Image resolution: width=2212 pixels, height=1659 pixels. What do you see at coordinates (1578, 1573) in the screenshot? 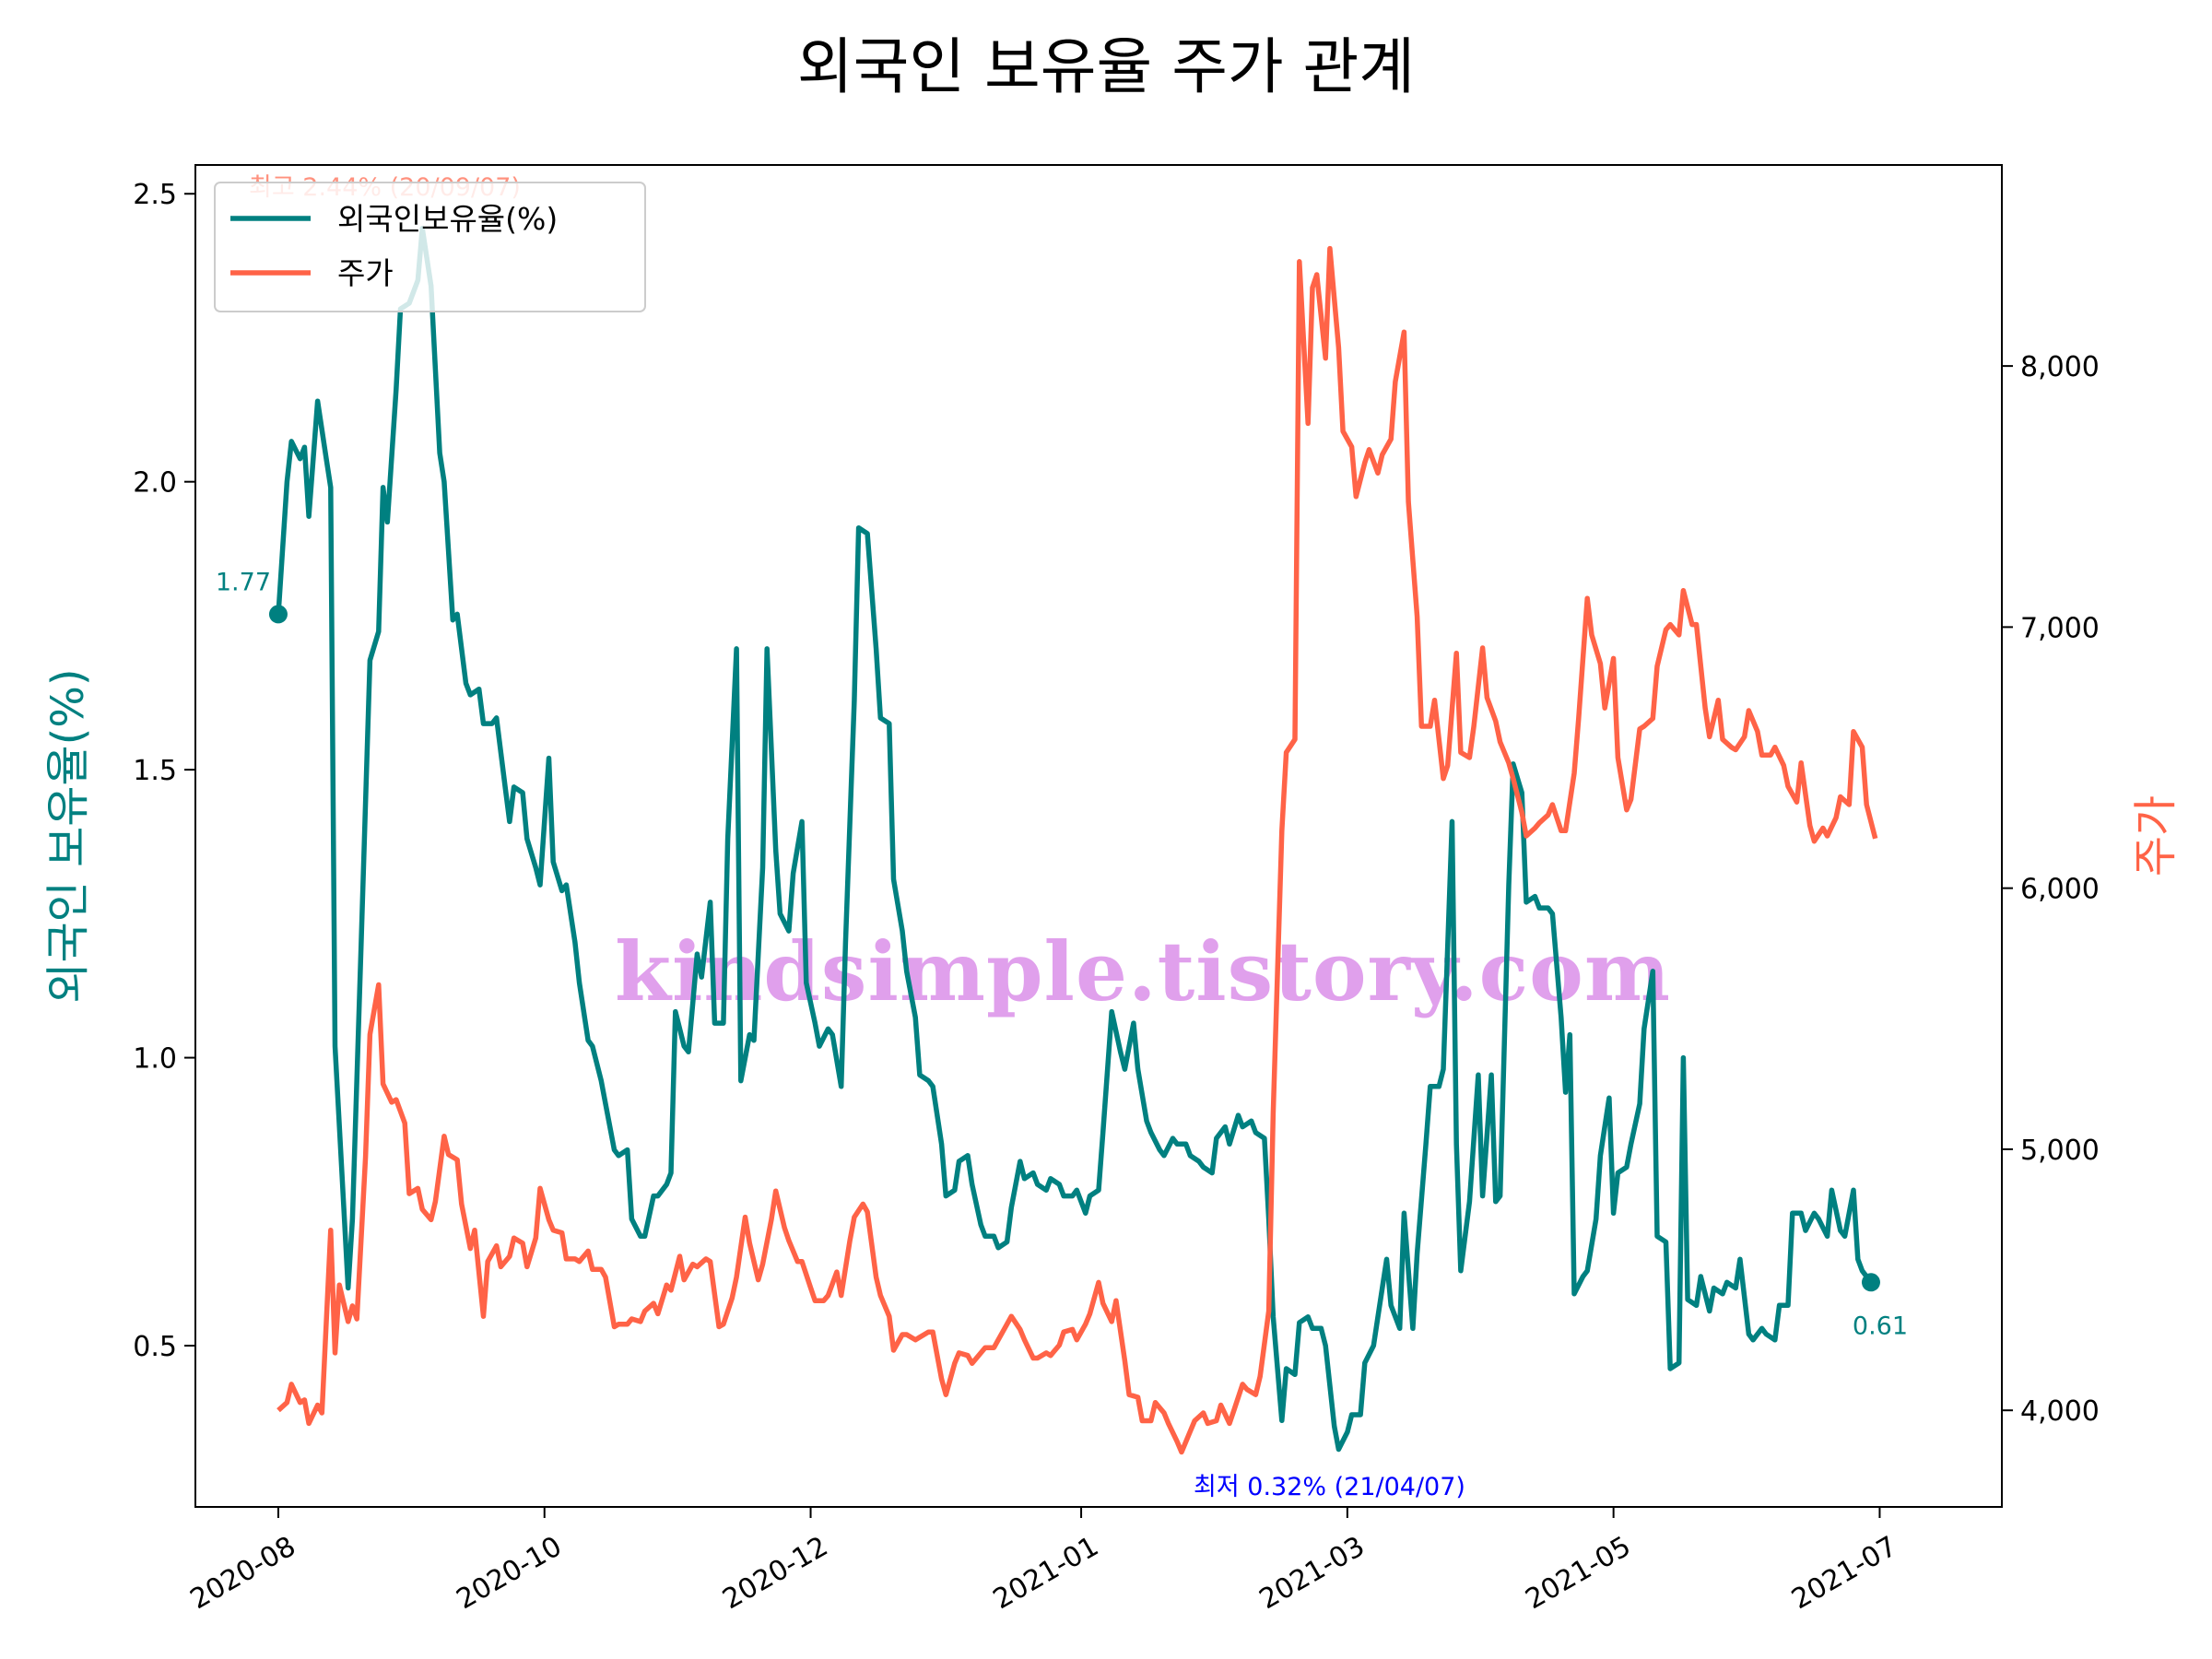
I see `x-tick-label: 2021-05` at bounding box center [1578, 1573].